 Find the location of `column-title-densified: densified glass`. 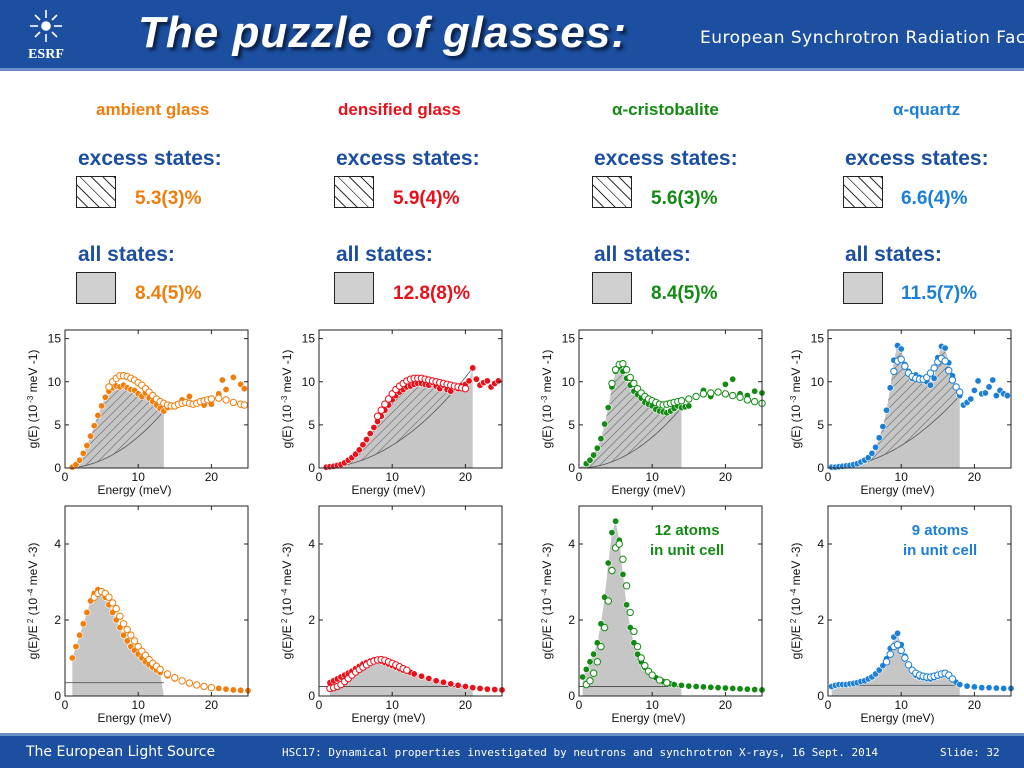

column-title-densified: densified glass is located at coordinates (399, 109).